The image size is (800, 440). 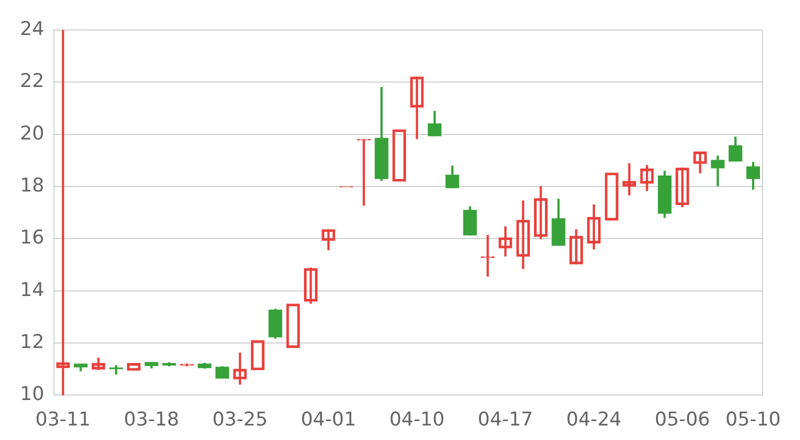 What do you see at coordinates (506, 419) in the screenshot?
I see `x-tick-label: 04-17` at bounding box center [506, 419].